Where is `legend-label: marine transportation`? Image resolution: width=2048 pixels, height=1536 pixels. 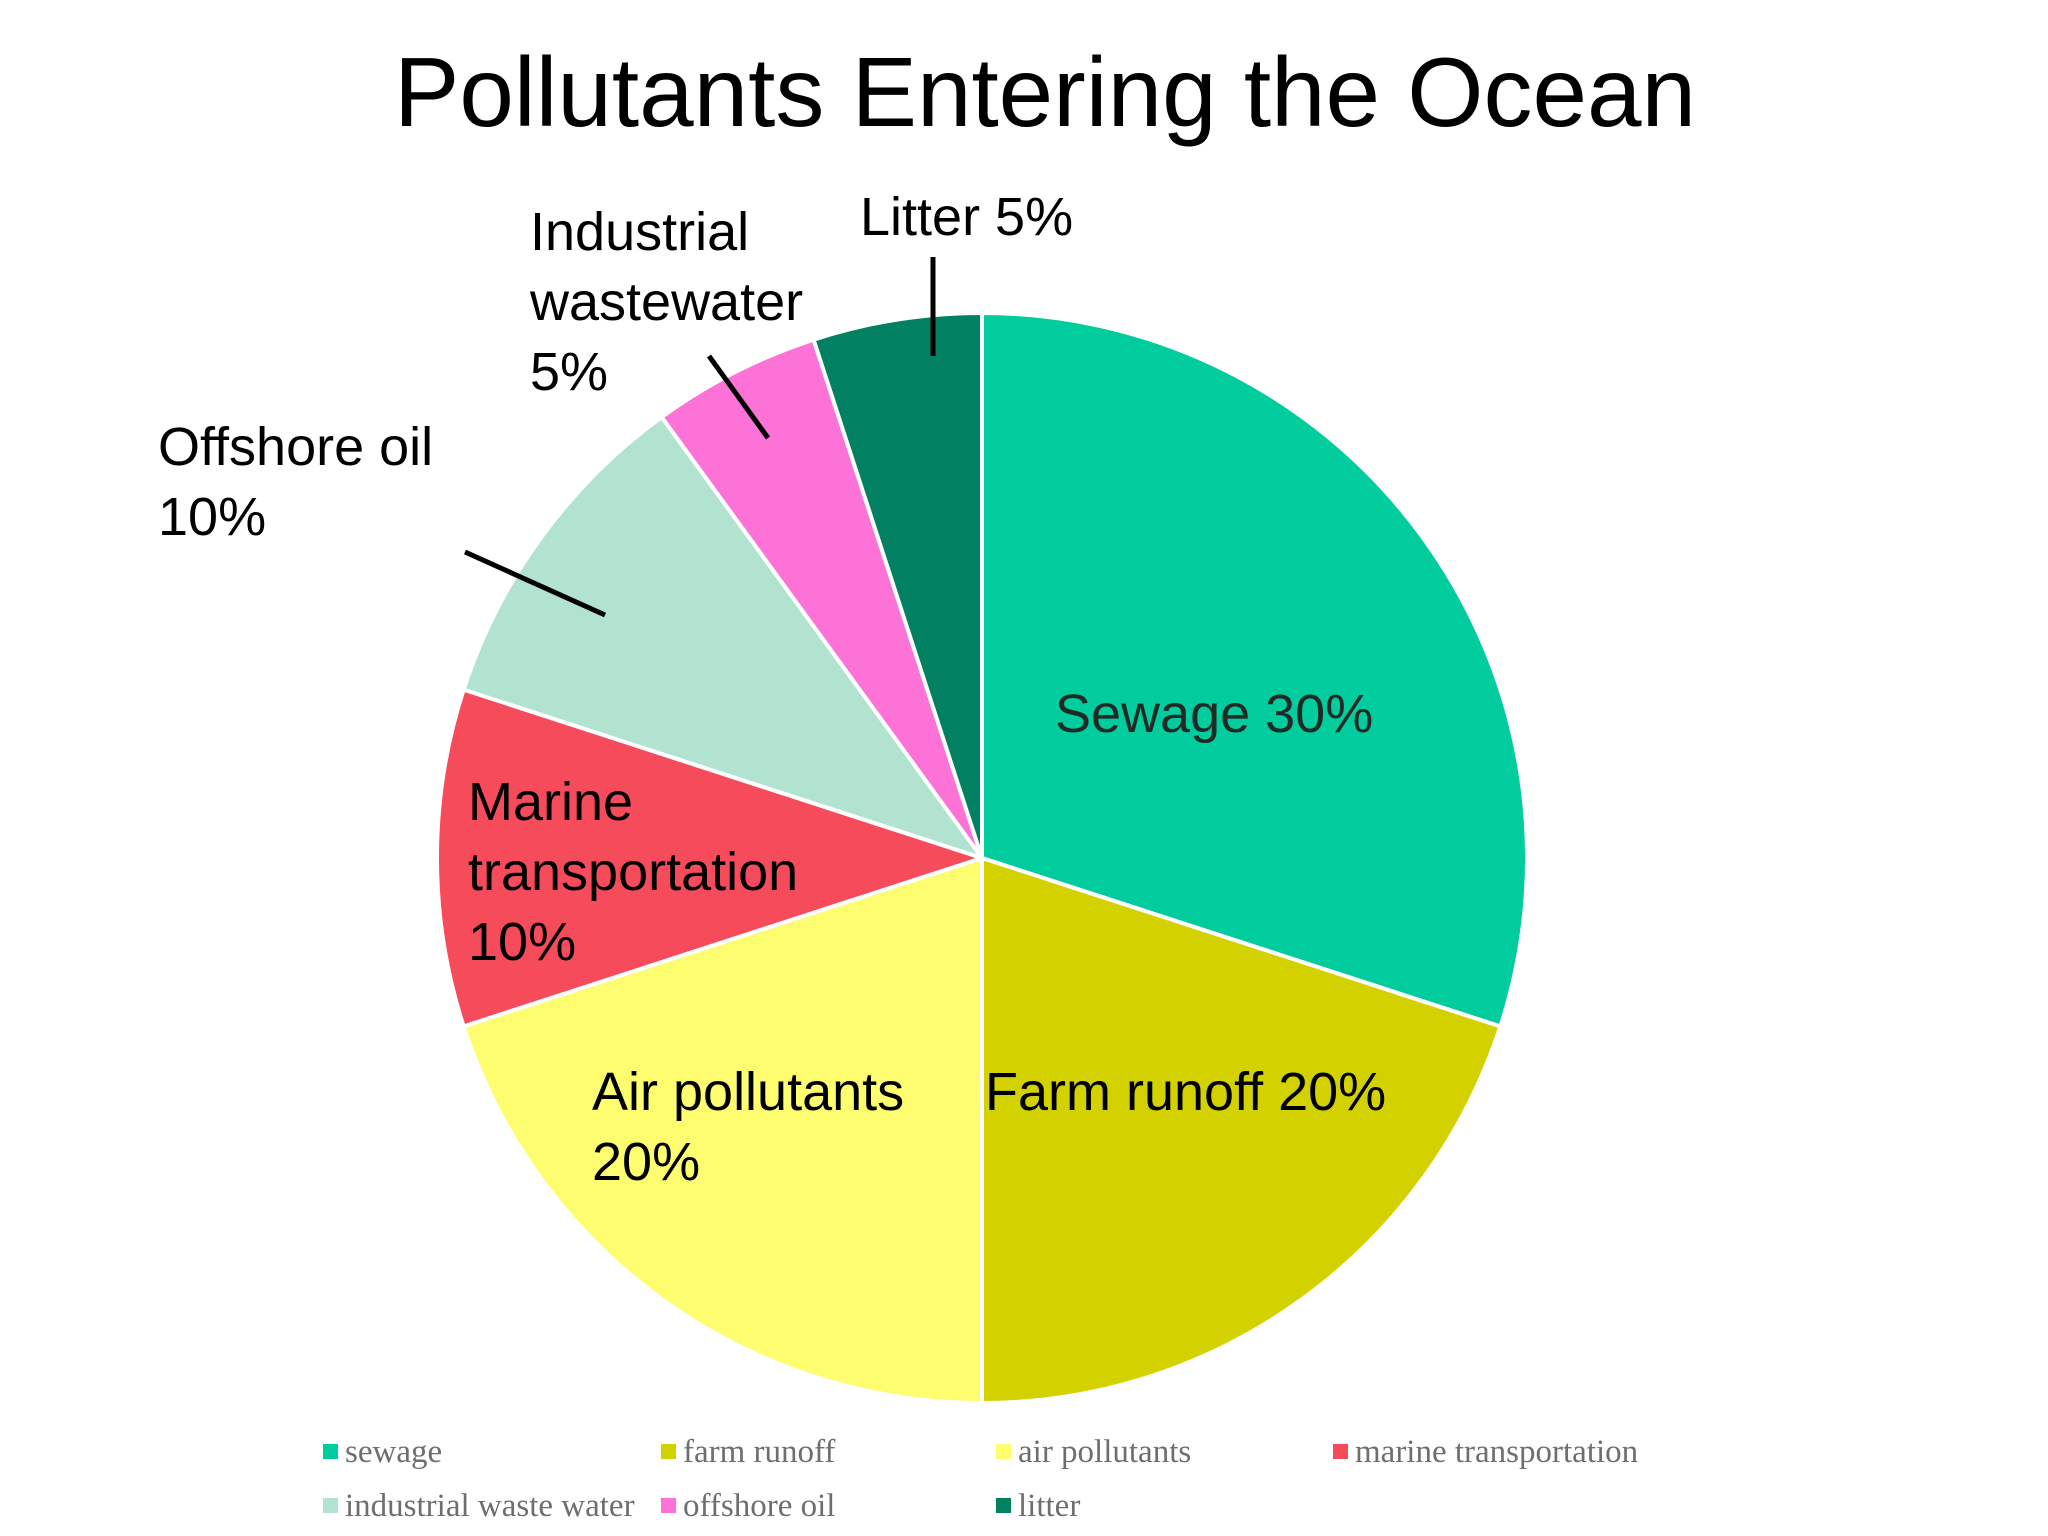
legend-label: marine transportation is located at coordinates (1496, 1452).